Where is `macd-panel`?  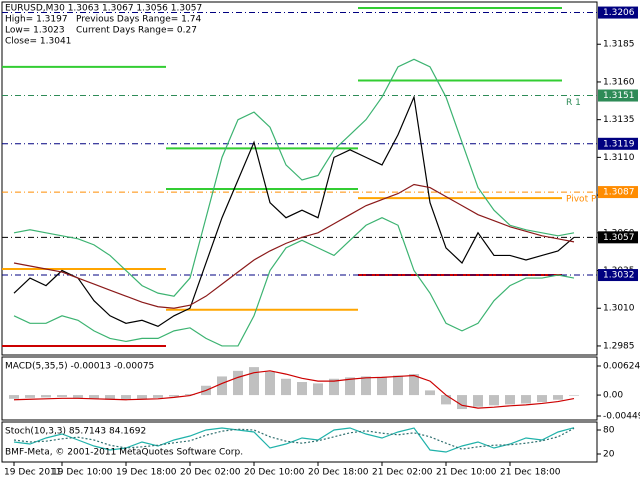 macd-panel is located at coordinates (299, 388).